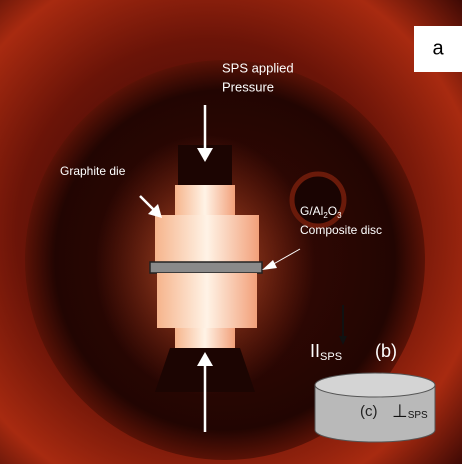 The image size is (462, 464). Describe the element at coordinates (341, 230) in the screenshot. I see `disc-label: Composite disc` at that location.